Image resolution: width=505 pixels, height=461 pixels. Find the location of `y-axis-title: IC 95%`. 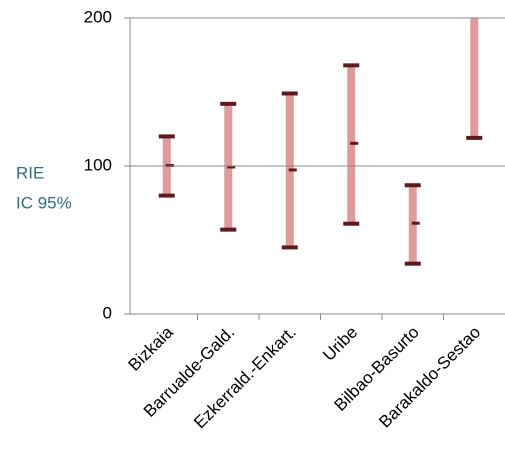

y-axis-title: IC 95% is located at coordinates (44, 202).